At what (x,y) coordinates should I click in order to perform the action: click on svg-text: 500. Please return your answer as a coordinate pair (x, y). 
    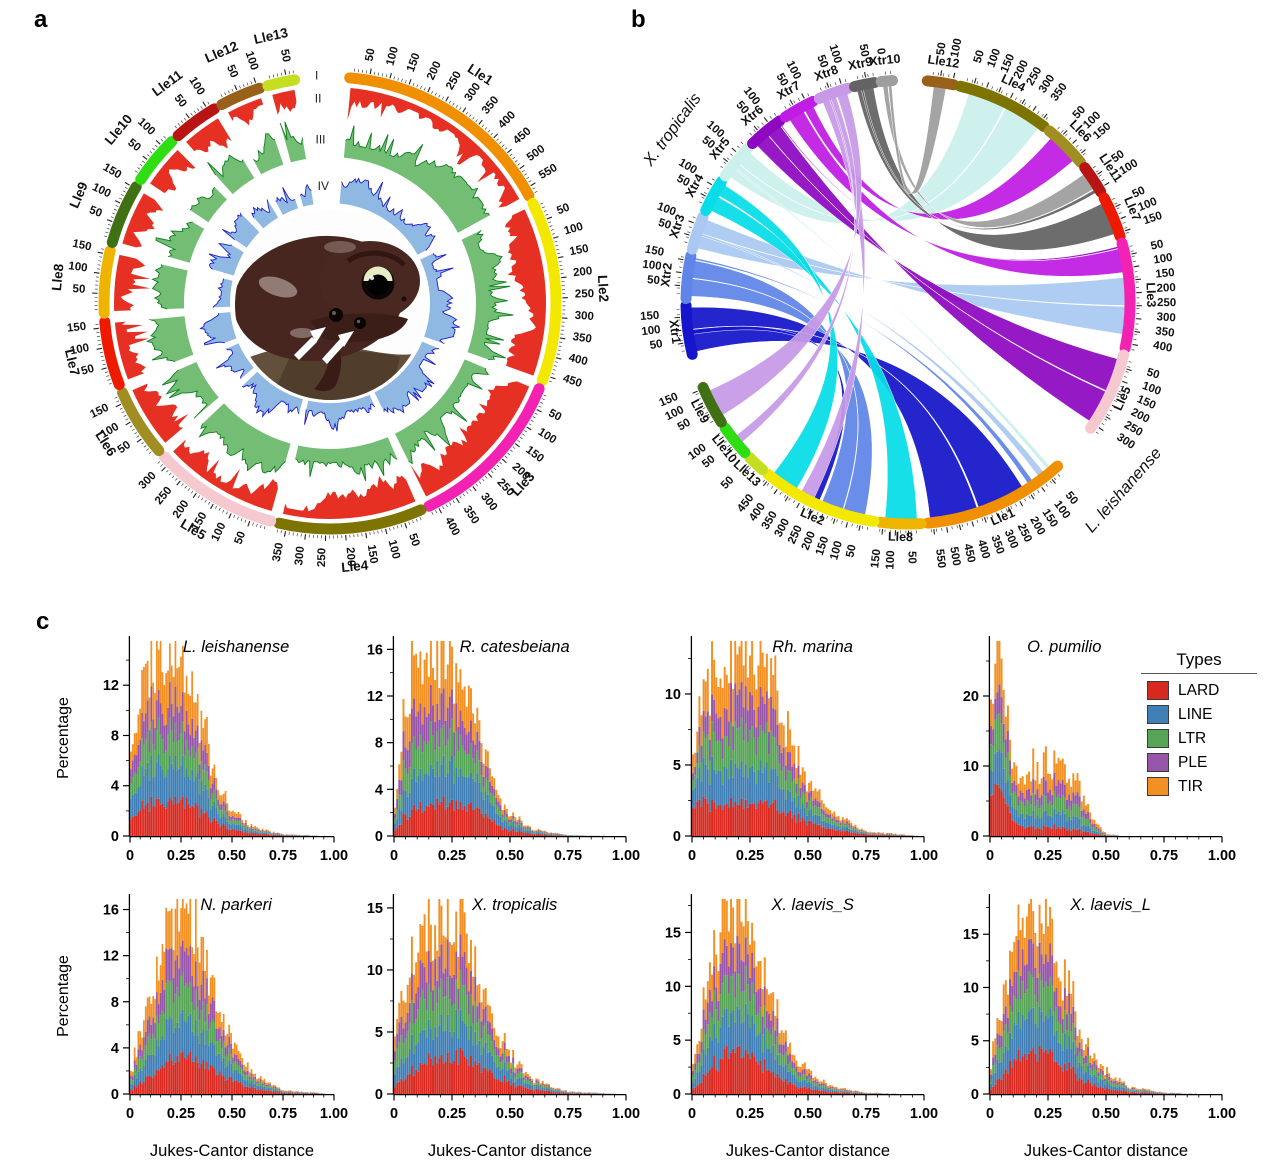
    Looking at the image, I should click on (954, 556).